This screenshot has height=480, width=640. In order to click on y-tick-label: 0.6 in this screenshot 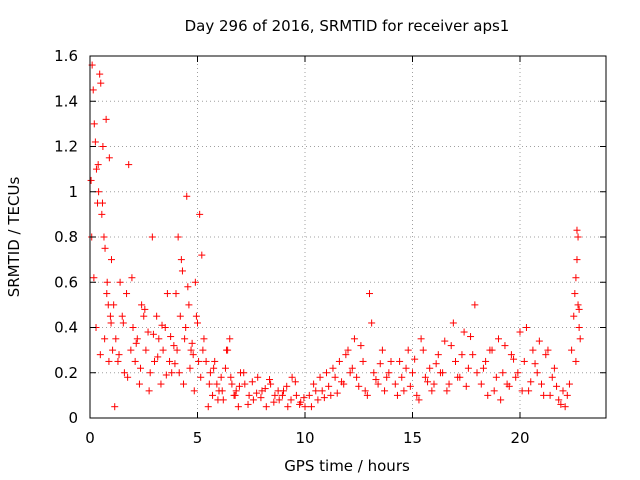, I will do `click(66, 282)`.